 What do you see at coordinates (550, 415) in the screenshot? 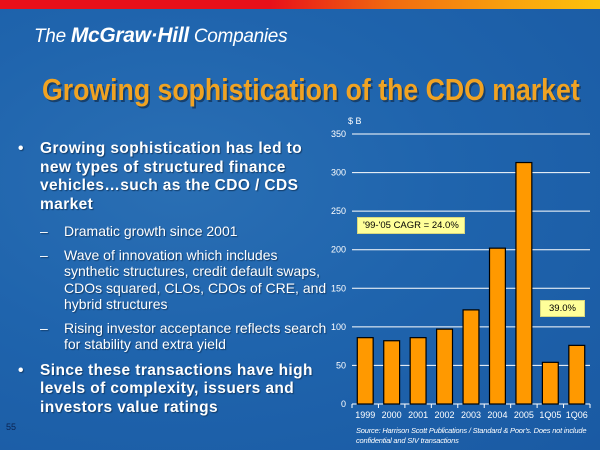
I see `x-tick-label: 1Q05` at bounding box center [550, 415].